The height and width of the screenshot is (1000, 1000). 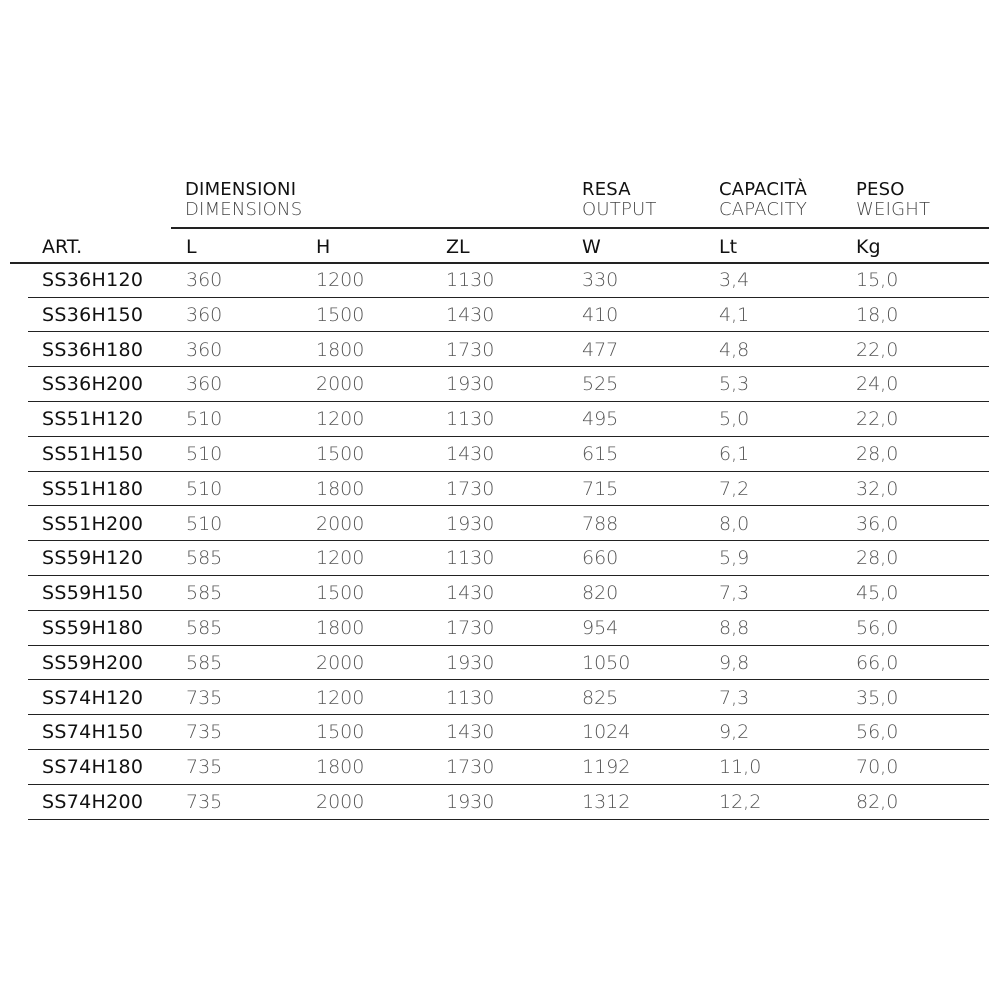 I want to click on cell-w: 1192, so click(x=606, y=767).